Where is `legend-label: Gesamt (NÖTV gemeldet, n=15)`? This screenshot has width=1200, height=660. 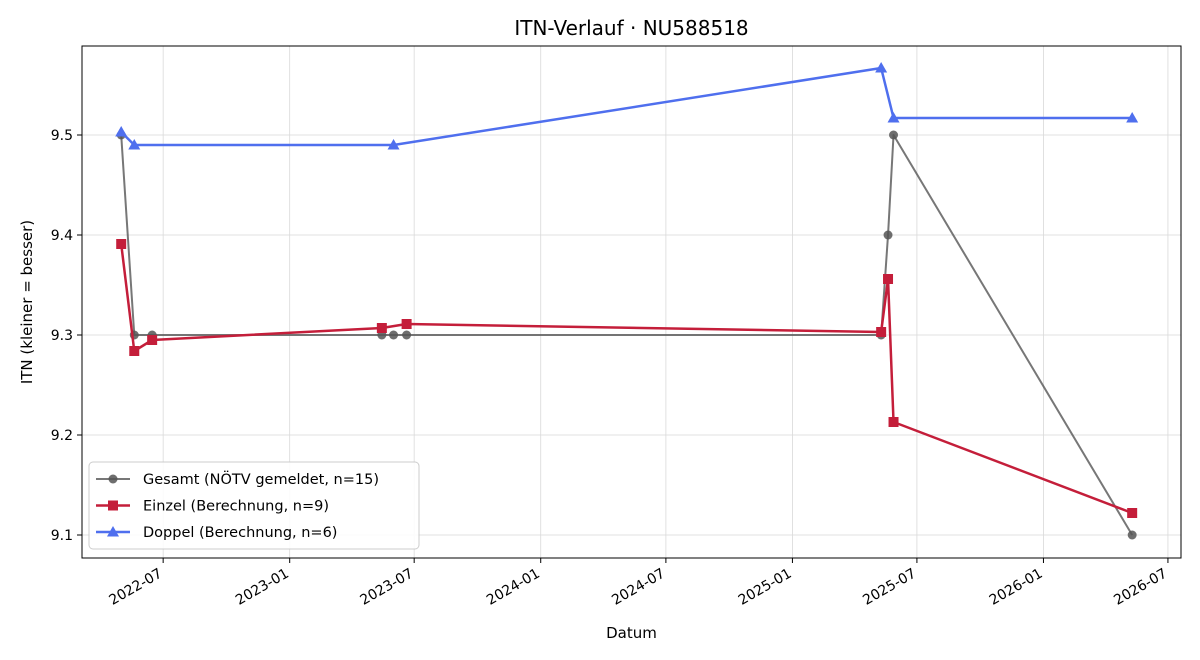 legend-label: Gesamt (NÖTV gemeldet, n=15) is located at coordinates (261, 479).